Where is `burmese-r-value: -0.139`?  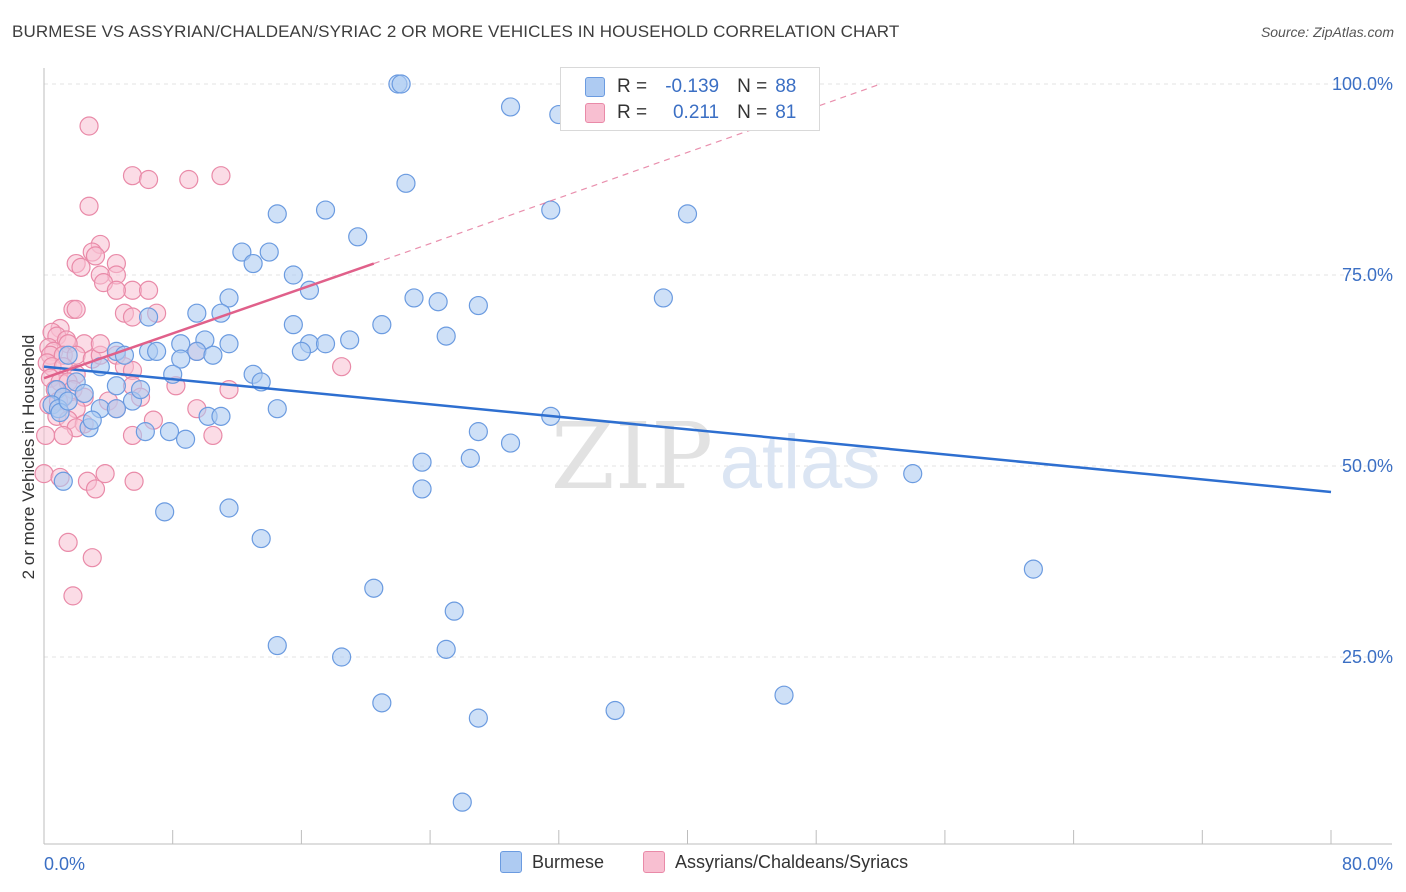
burmese-r-value: -0.139 is located at coordinates (692, 86).